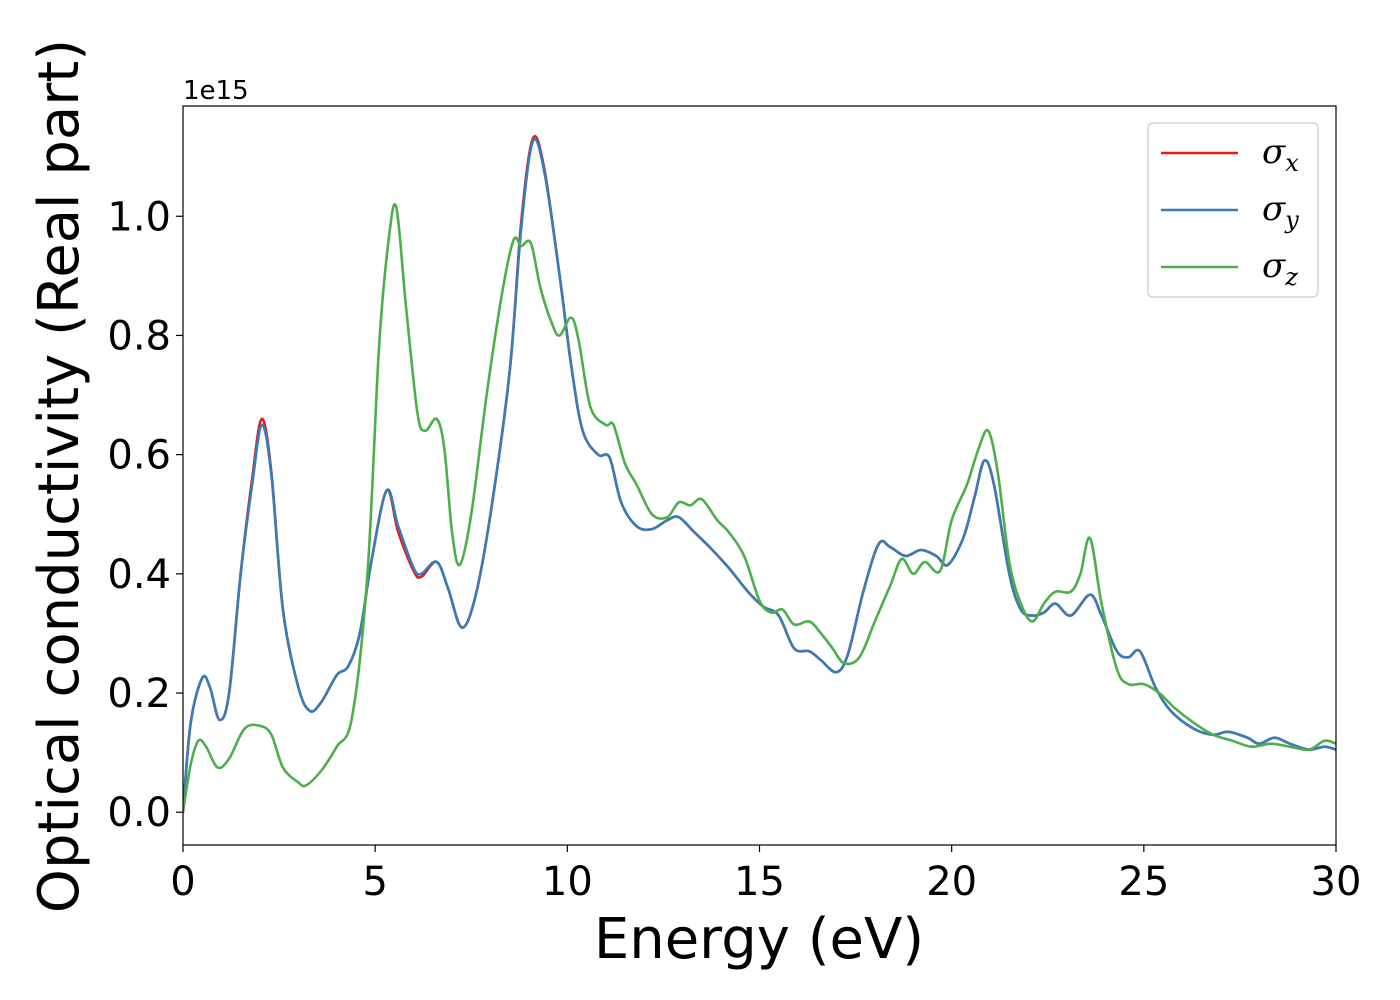  What do you see at coordinates (139, 694) in the screenshot?
I see `y-tick-label: 0.2` at bounding box center [139, 694].